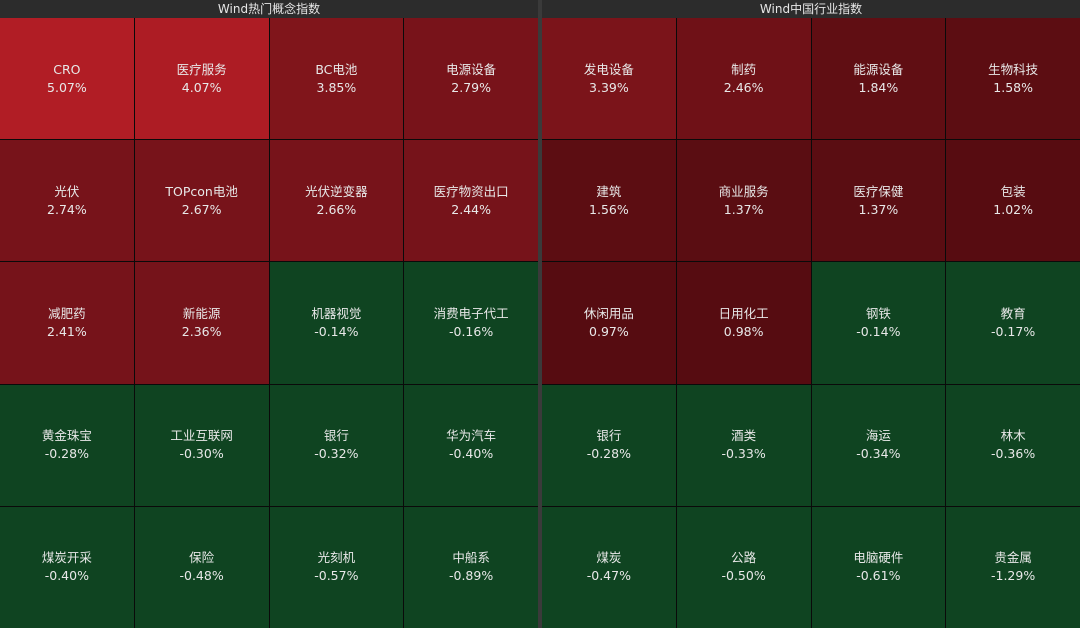 Image resolution: width=1080 pixels, height=628 pixels. What do you see at coordinates (743, 79) in the screenshot?
I see `tile: 制药 2.46%` at bounding box center [743, 79].